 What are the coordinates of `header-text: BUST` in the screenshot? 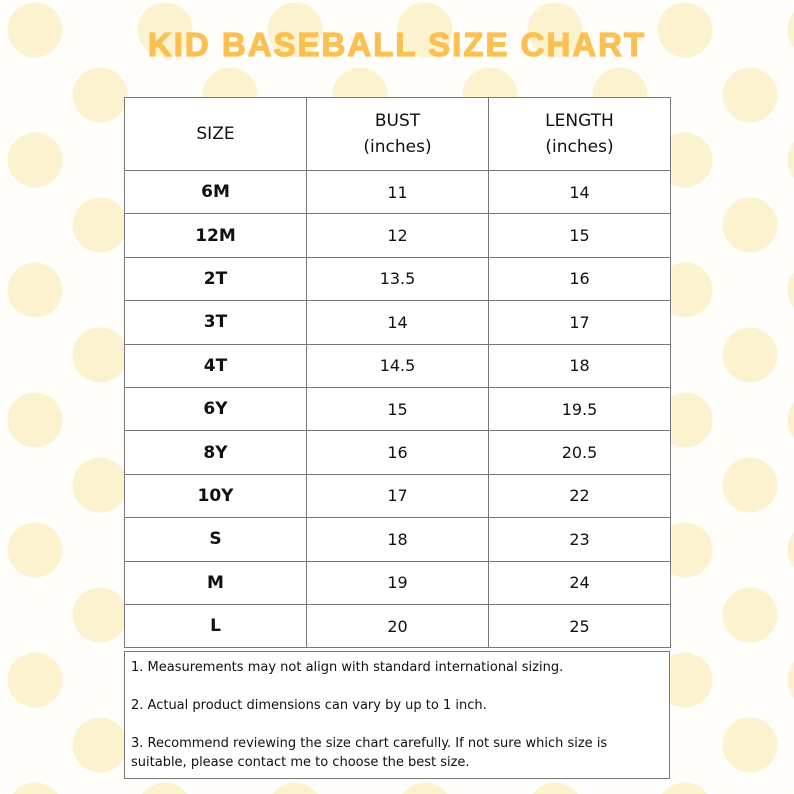 It's located at (397, 121).